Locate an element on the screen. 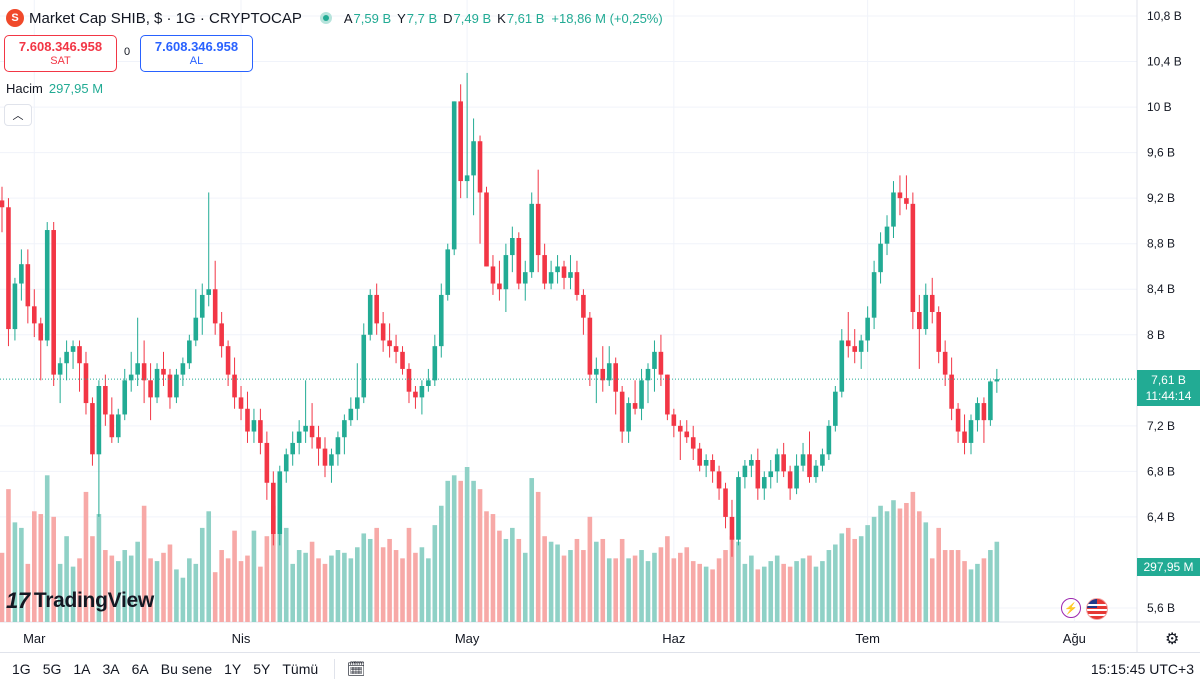 The width and height of the screenshot is (1200, 685). time-axis: Mar Nis May Haz Tem Ağu is located at coordinates (554, 638).